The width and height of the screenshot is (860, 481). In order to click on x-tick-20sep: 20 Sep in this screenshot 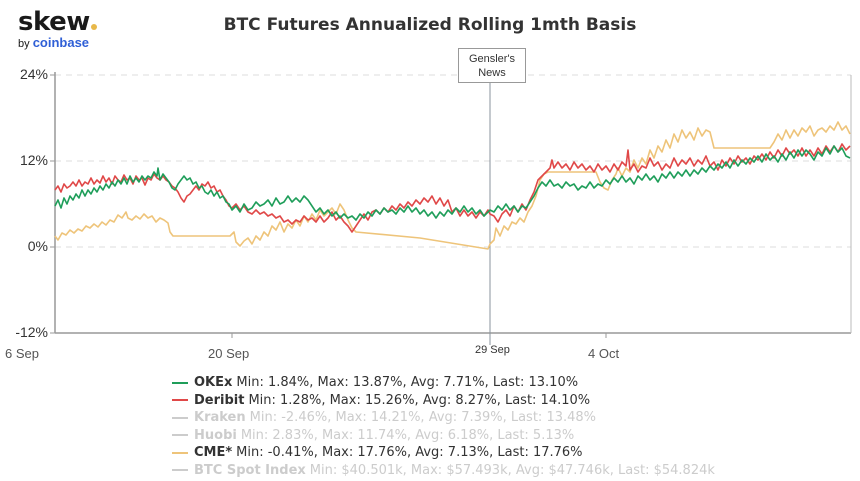, I will do `click(229, 353)`.